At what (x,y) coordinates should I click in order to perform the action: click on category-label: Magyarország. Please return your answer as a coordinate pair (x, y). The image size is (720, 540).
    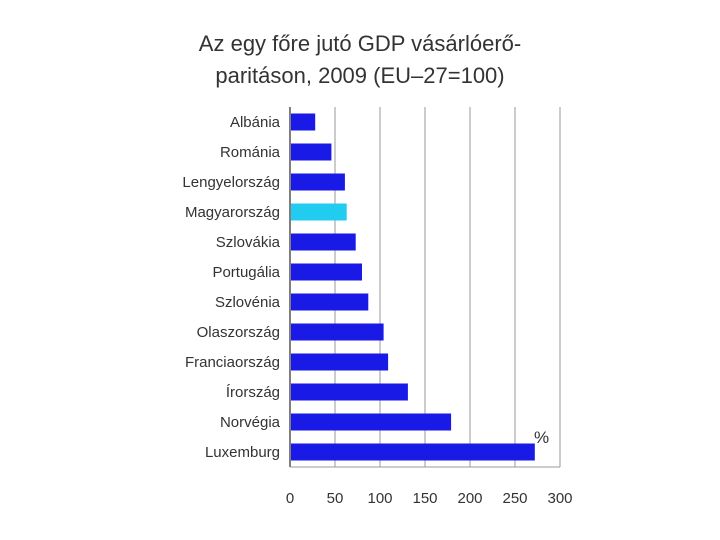
    Looking at the image, I should click on (232, 212).